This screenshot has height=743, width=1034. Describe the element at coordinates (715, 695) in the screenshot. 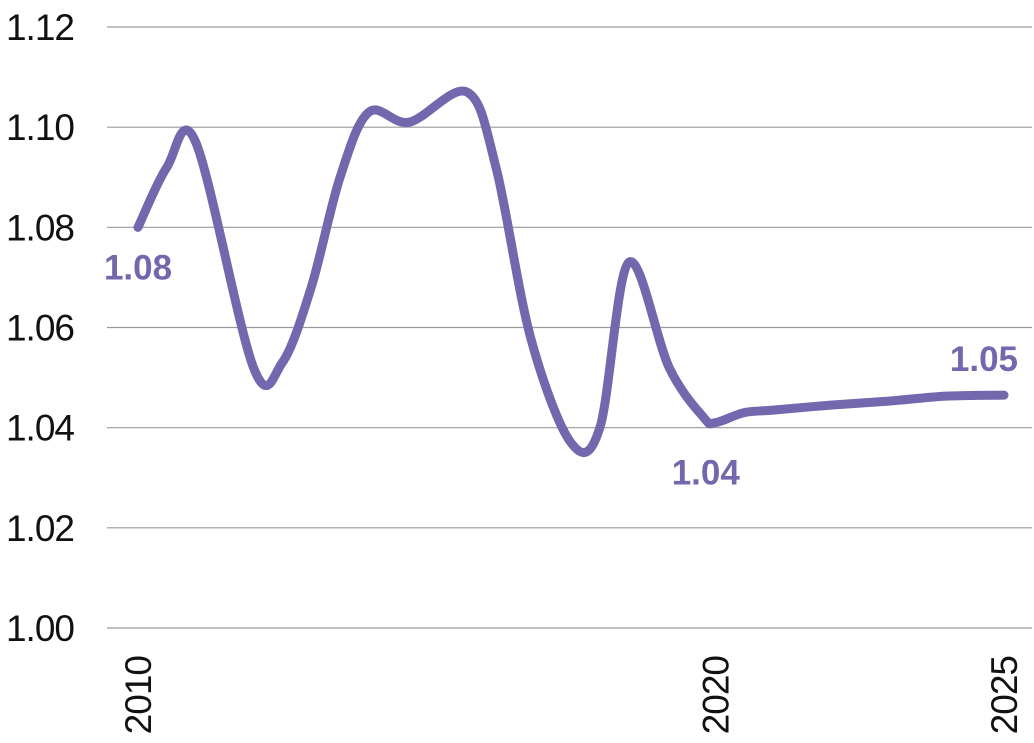

I see `x-tick-label: 2020` at that location.